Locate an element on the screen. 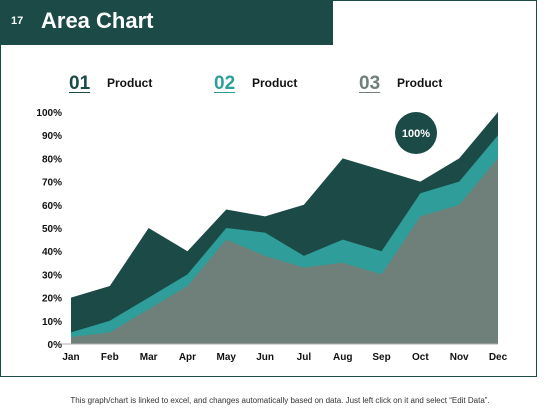 Image resolution: width=560 pixels, height=420 pixels. x-tick-label: Nov is located at coordinates (459, 357).